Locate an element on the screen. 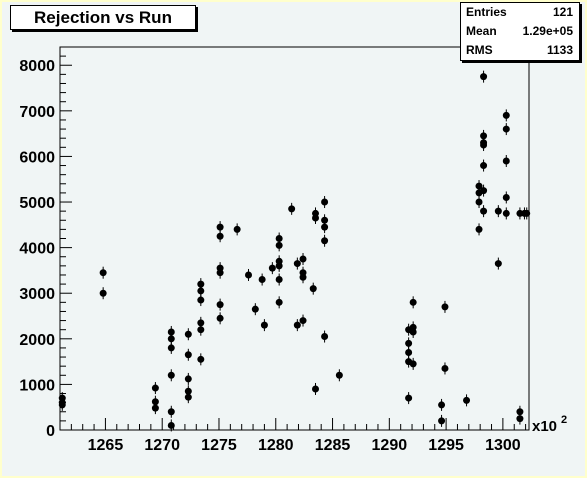  x-tick-label: 1270 is located at coordinates (162, 445).